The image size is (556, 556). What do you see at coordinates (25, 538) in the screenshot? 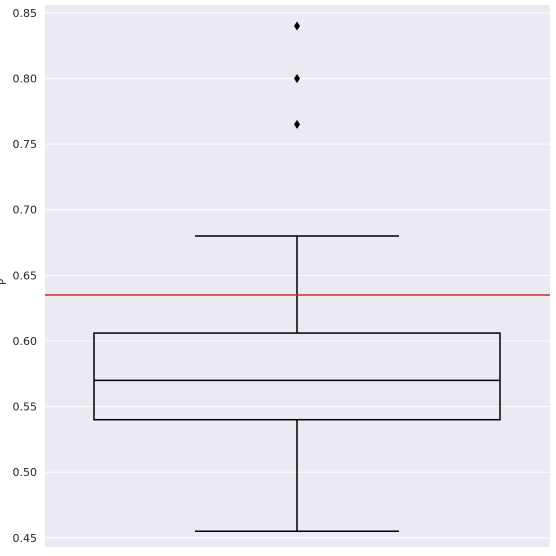
I see `y-tick-label: 0.45` at bounding box center [25, 538].